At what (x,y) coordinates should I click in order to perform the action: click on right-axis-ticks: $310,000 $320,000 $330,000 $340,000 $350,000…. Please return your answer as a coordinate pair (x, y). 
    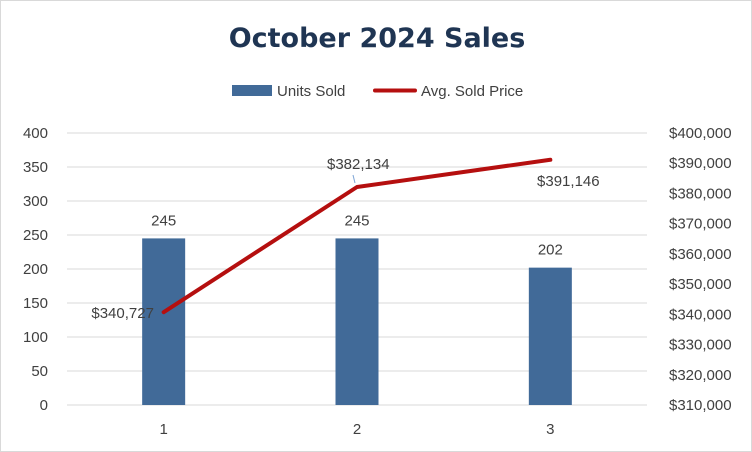
    Looking at the image, I should click on (700, 269).